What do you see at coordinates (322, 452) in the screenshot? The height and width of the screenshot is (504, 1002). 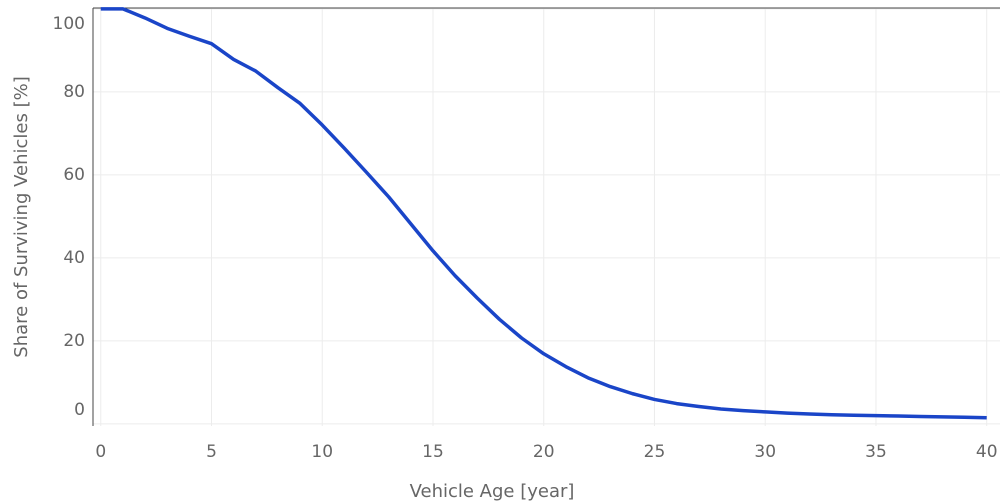 I see `x-tick-label: 10` at bounding box center [322, 452].